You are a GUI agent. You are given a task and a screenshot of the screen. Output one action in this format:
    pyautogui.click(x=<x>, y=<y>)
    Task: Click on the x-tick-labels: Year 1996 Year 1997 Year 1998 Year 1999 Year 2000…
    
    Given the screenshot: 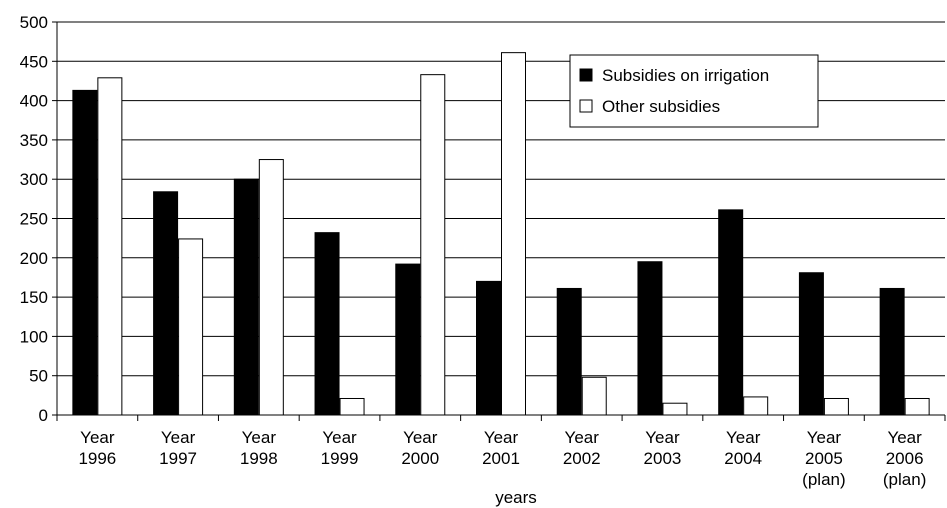 What is the action you would take?
    pyautogui.click(x=502, y=458)
    